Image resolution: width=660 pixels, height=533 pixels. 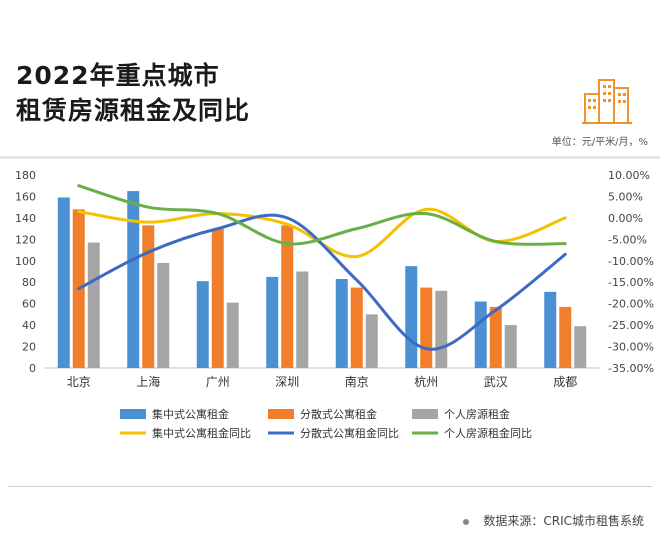 I want to click on x-tick-label: 武汉, so click(x=496, y=382).